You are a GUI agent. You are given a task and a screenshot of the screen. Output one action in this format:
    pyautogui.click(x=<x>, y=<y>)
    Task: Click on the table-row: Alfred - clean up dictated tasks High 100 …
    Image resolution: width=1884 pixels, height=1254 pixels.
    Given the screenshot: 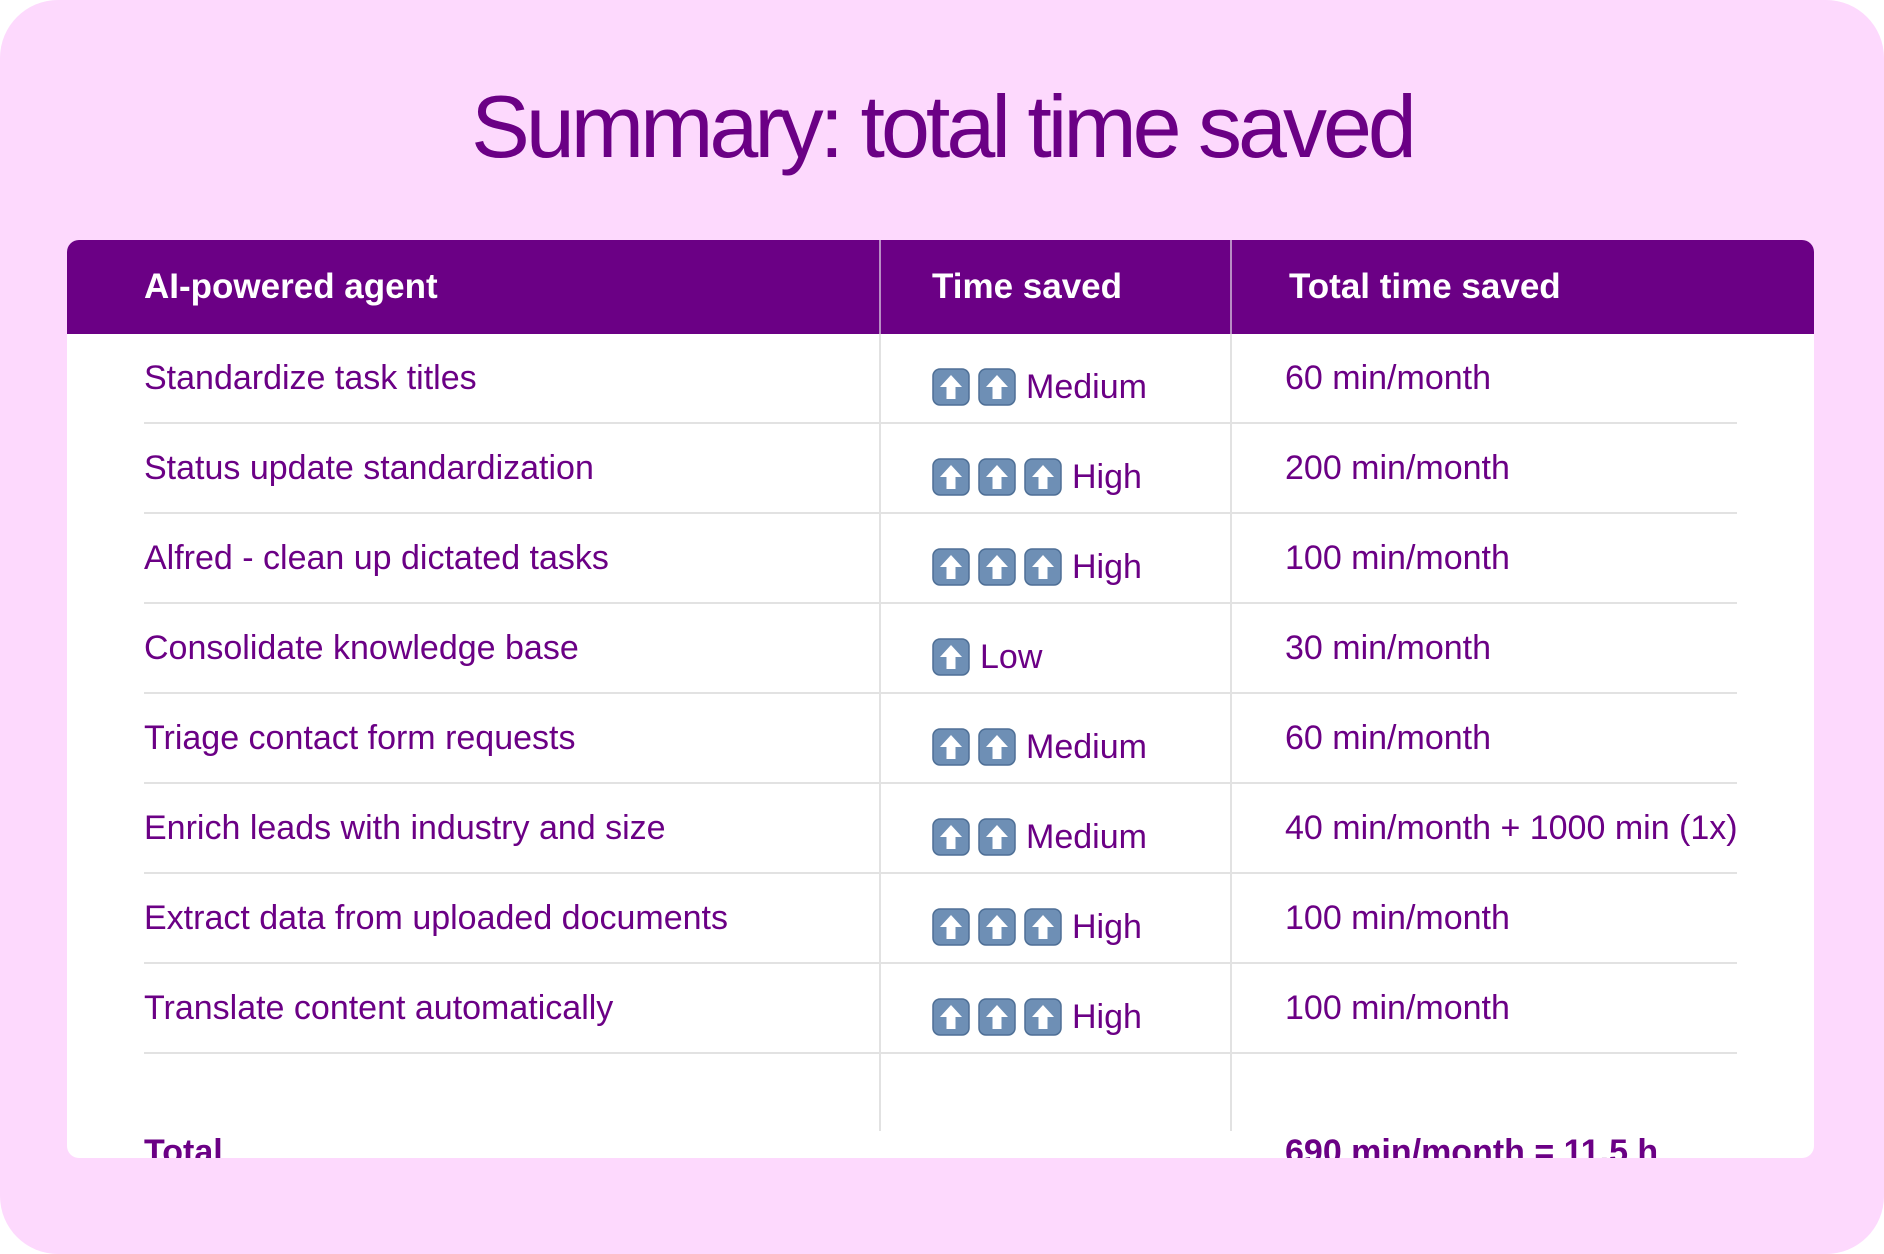 What is the action you would take?
    pyautogui.click(x=940, y=559)
    